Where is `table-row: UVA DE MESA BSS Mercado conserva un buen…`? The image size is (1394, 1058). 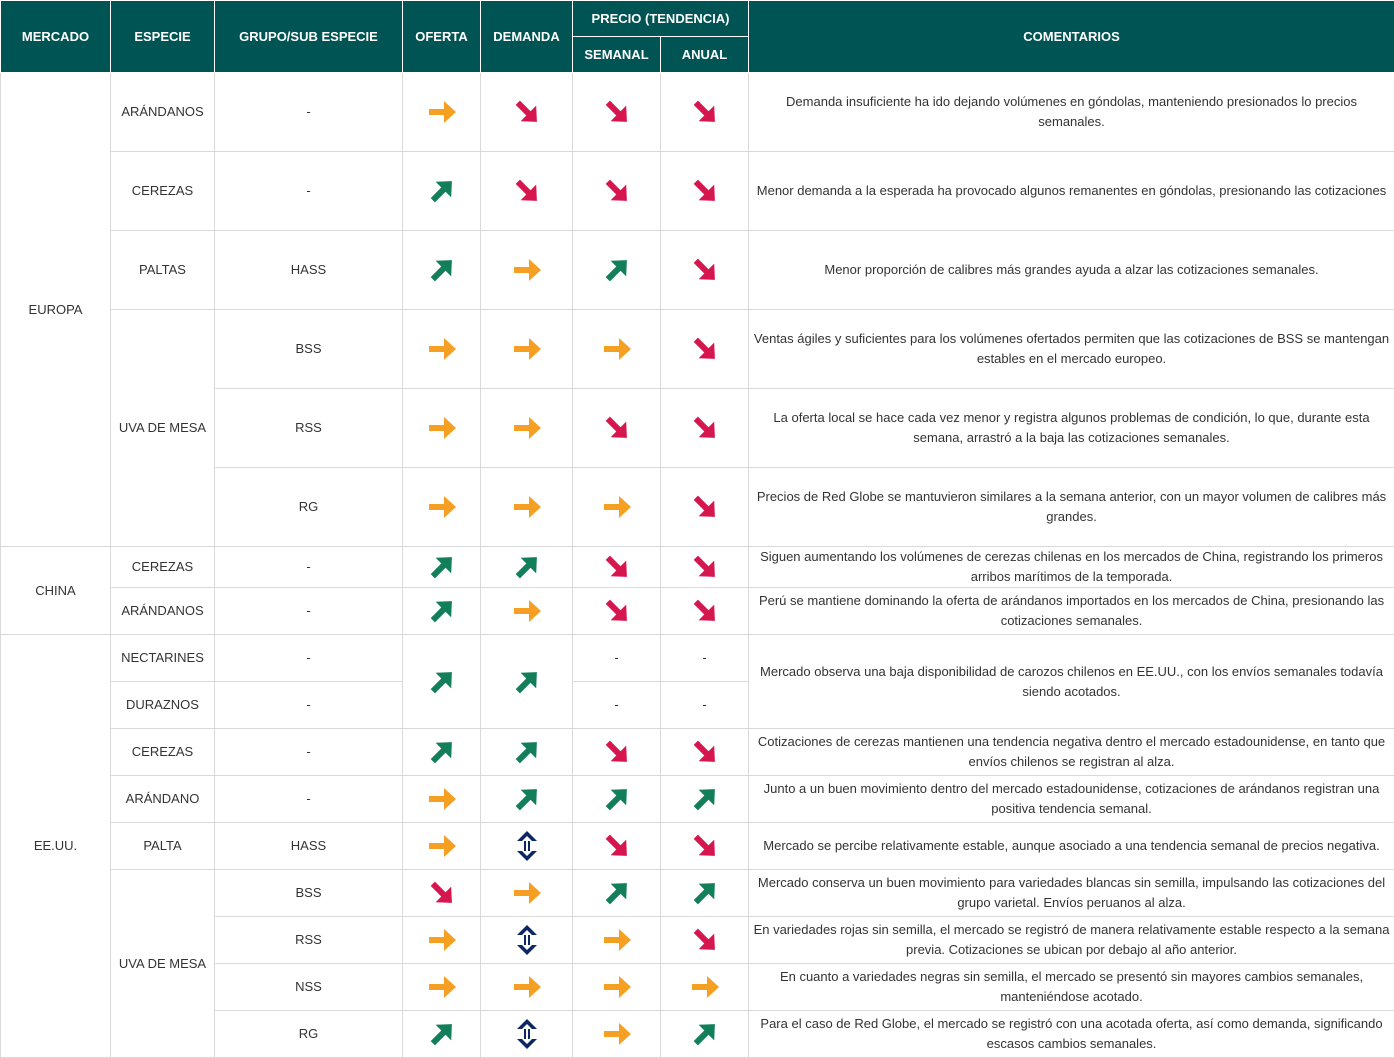
table-row: UVA DE MESA BSS Mercado conserva un buen… is located at coordinates (697, 893).